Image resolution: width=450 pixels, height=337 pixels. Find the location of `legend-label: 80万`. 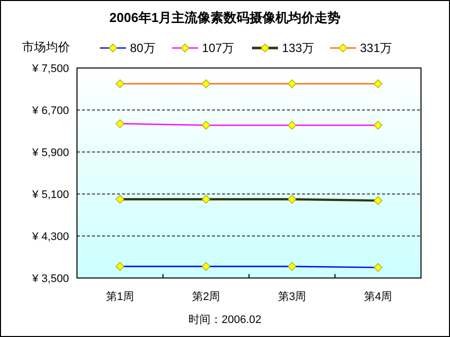

legend-label: 80万 is located at coordinates (143, 48).